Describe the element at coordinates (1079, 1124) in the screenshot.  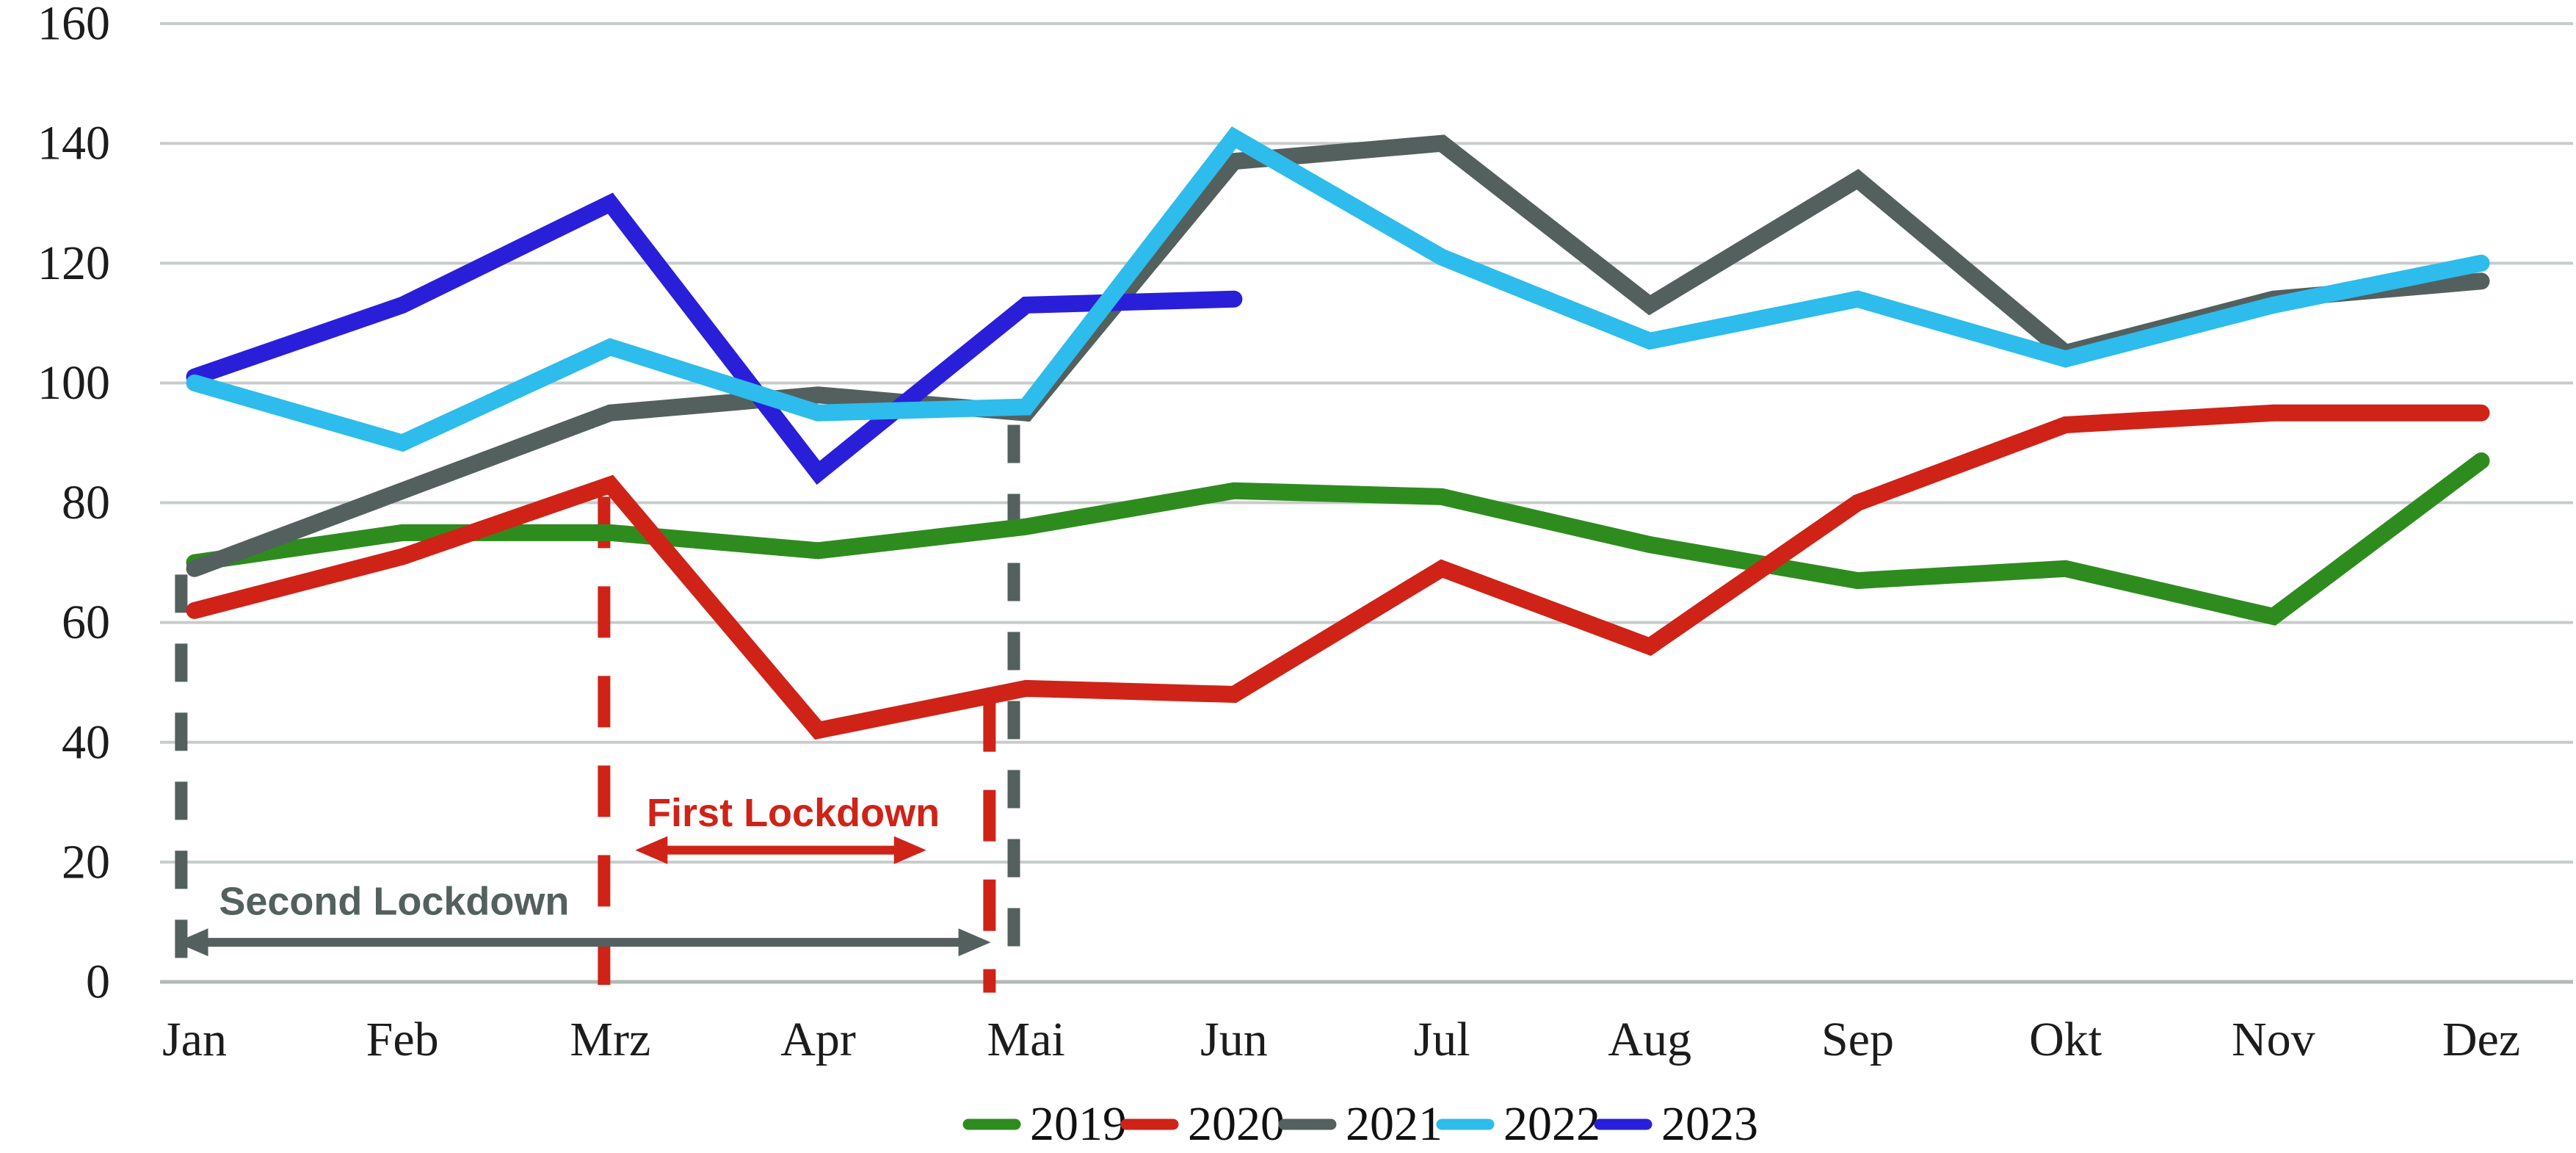
I see `legend-label-2019: 2019` at that location.